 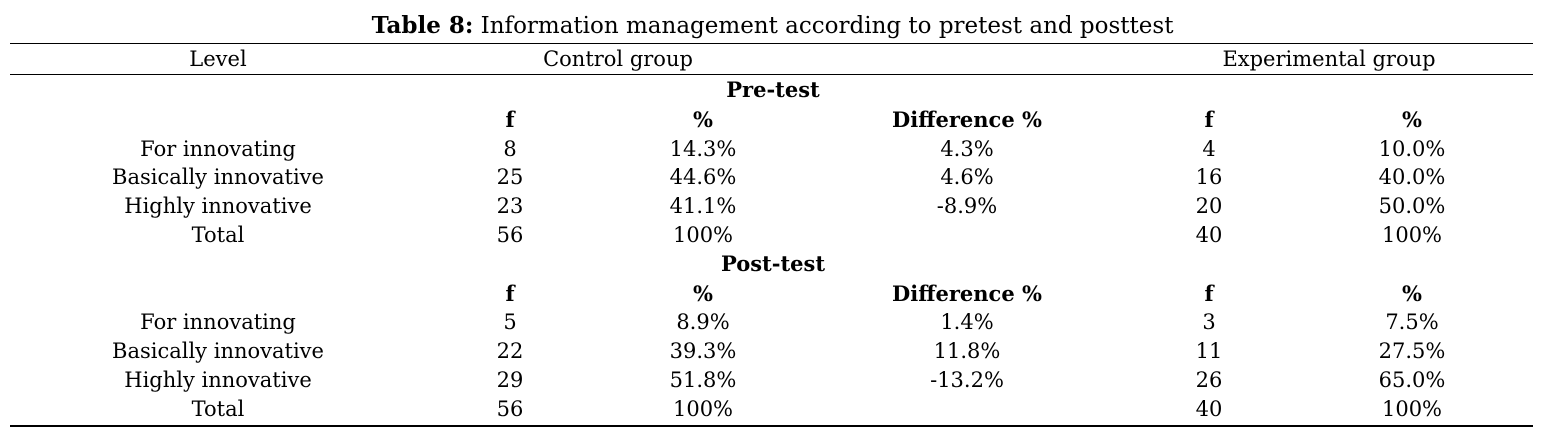 I want to click on row-control-f: 5, so click(x=510, y=322).